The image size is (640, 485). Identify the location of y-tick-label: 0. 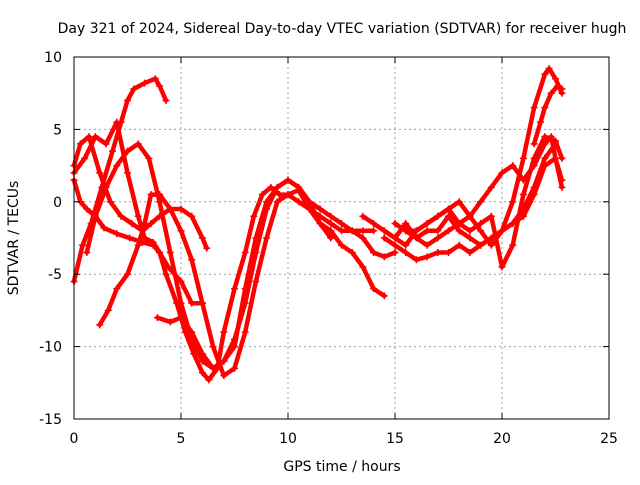
(57, 203).